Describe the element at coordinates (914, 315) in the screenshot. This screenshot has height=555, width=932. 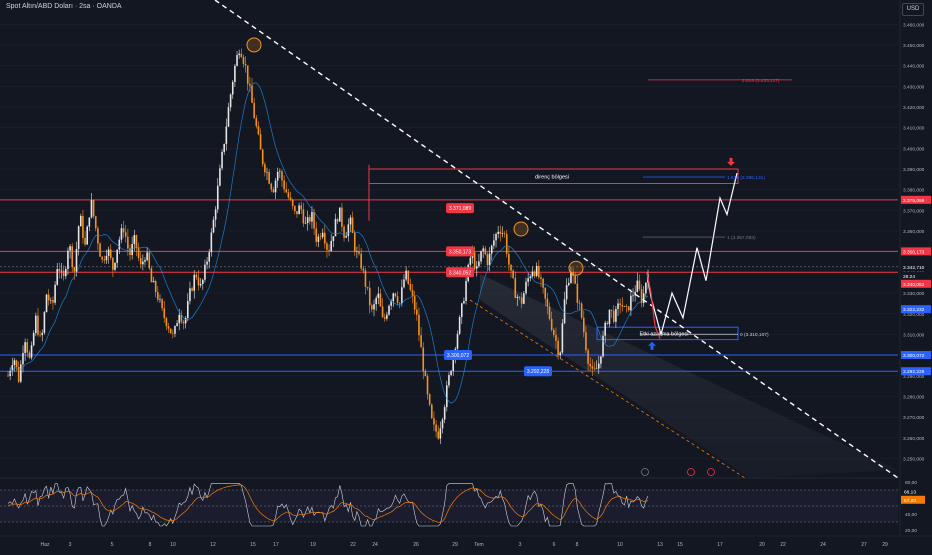
I see `price-tick-label: 3.320,000` at that location.